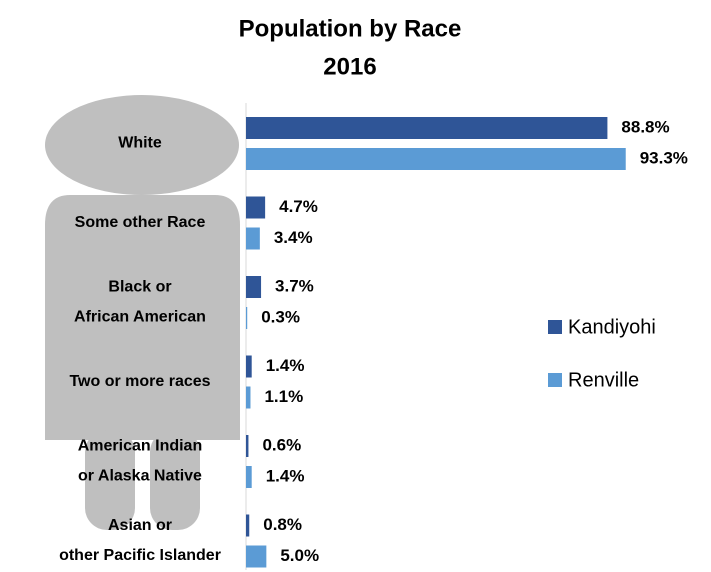 The height and width of the screenshot is (572, 711). What do you see at coordinates (140, 525) in the screenshot?
I see `category-label: Asian or` at bounding box center [140, 525].